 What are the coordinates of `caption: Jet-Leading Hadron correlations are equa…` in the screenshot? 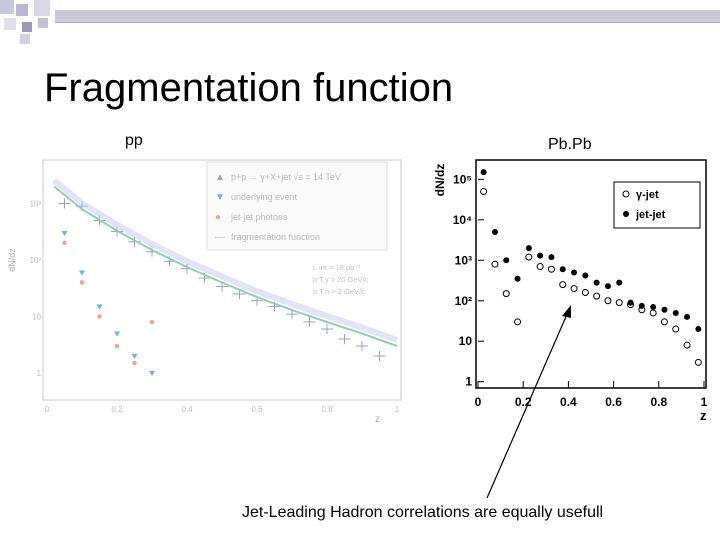 It's located at (423, 512).